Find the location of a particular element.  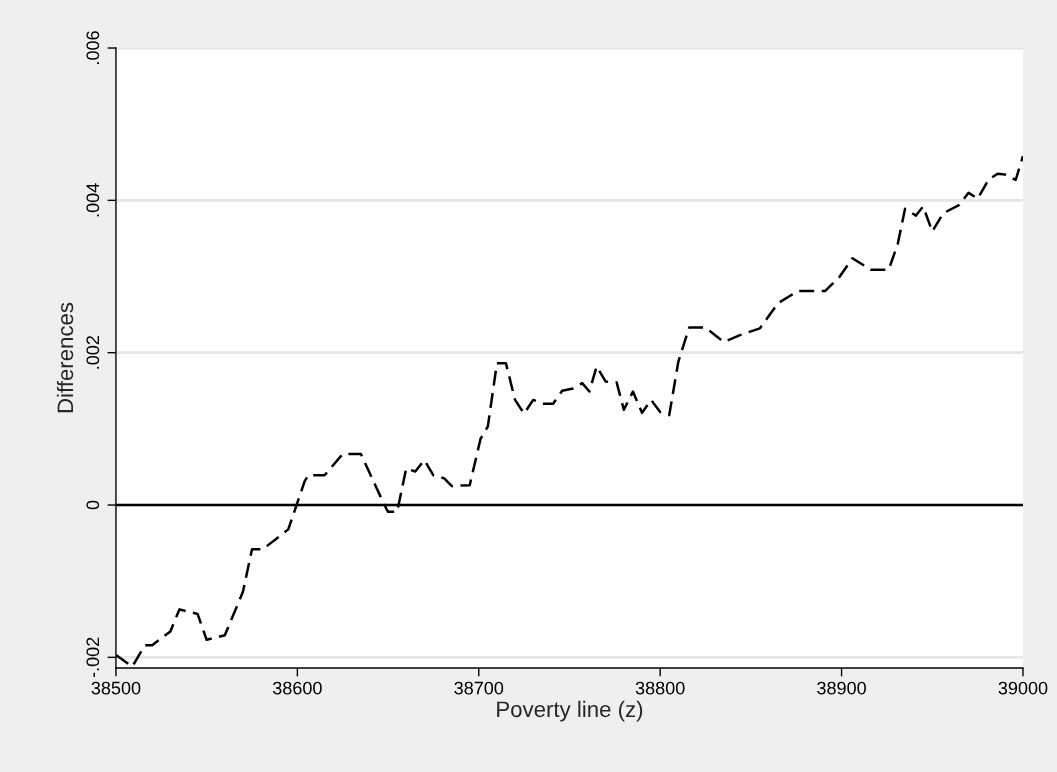

x-tick-label: 38800 is located at coordinates (660, 688).